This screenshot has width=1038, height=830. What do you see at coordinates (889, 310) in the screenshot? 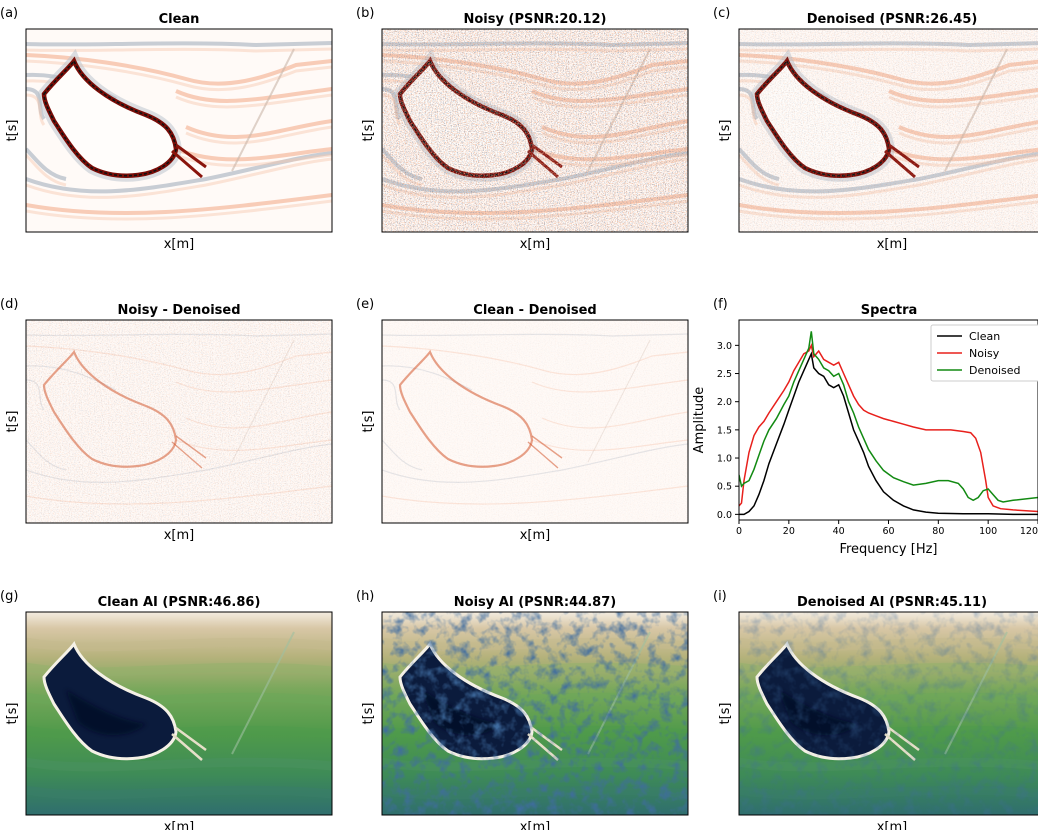
I see `chart-title: Spectra` at bounding box center [889, 310].